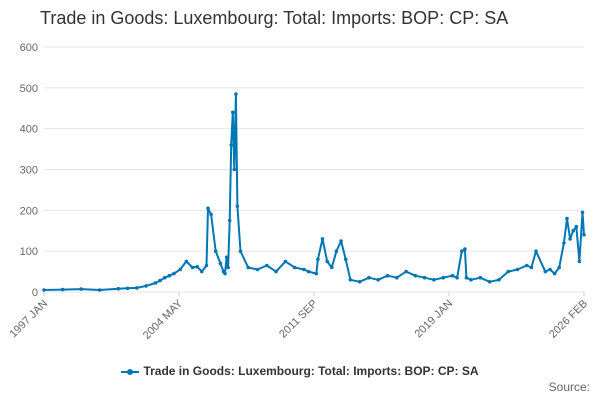 Image resolution: width=600 pixels, height=400 pixels. What do you see at coordinates (29, 252) in the screenshot?
I see `y-tick-label: 100` at bounding box center [29, 252].